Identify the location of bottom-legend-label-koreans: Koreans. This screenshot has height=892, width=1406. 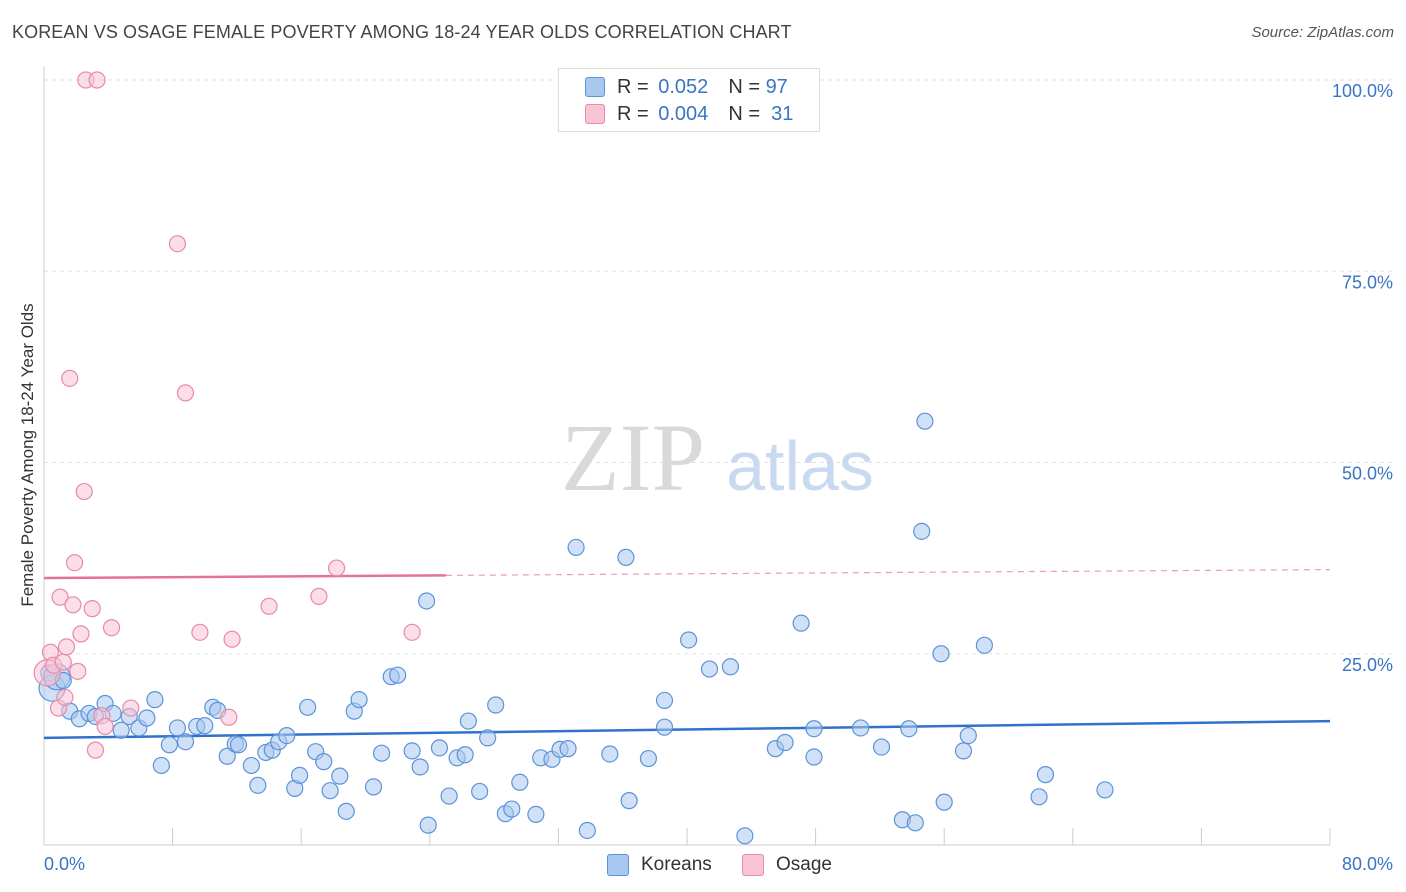
(676, 864).